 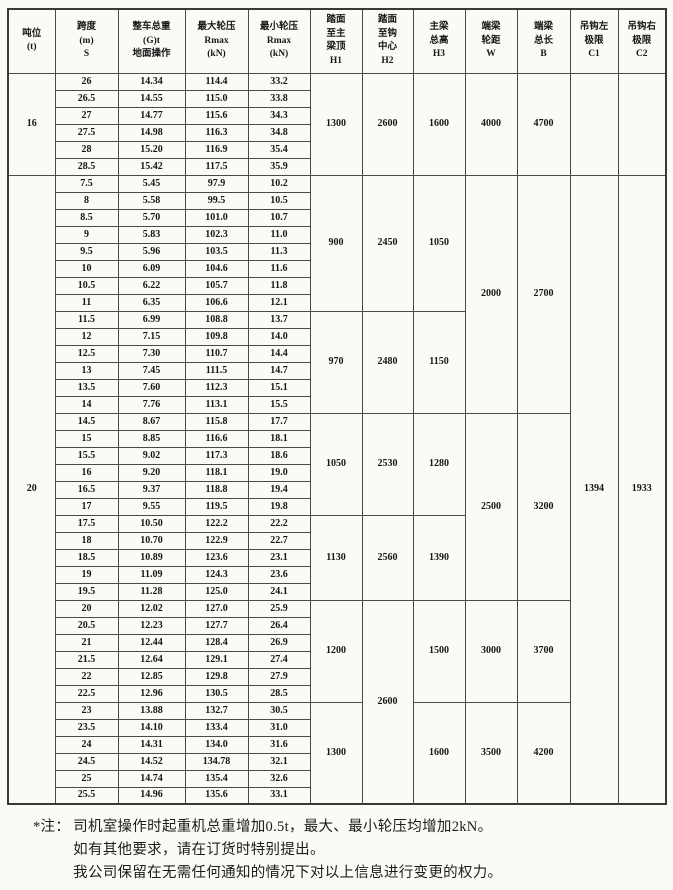 What do you see at coordinates (642, 41) in the screenshot?
I see `header-c2: 吊钩右 极限 C2` at bounding box center [642, 41].